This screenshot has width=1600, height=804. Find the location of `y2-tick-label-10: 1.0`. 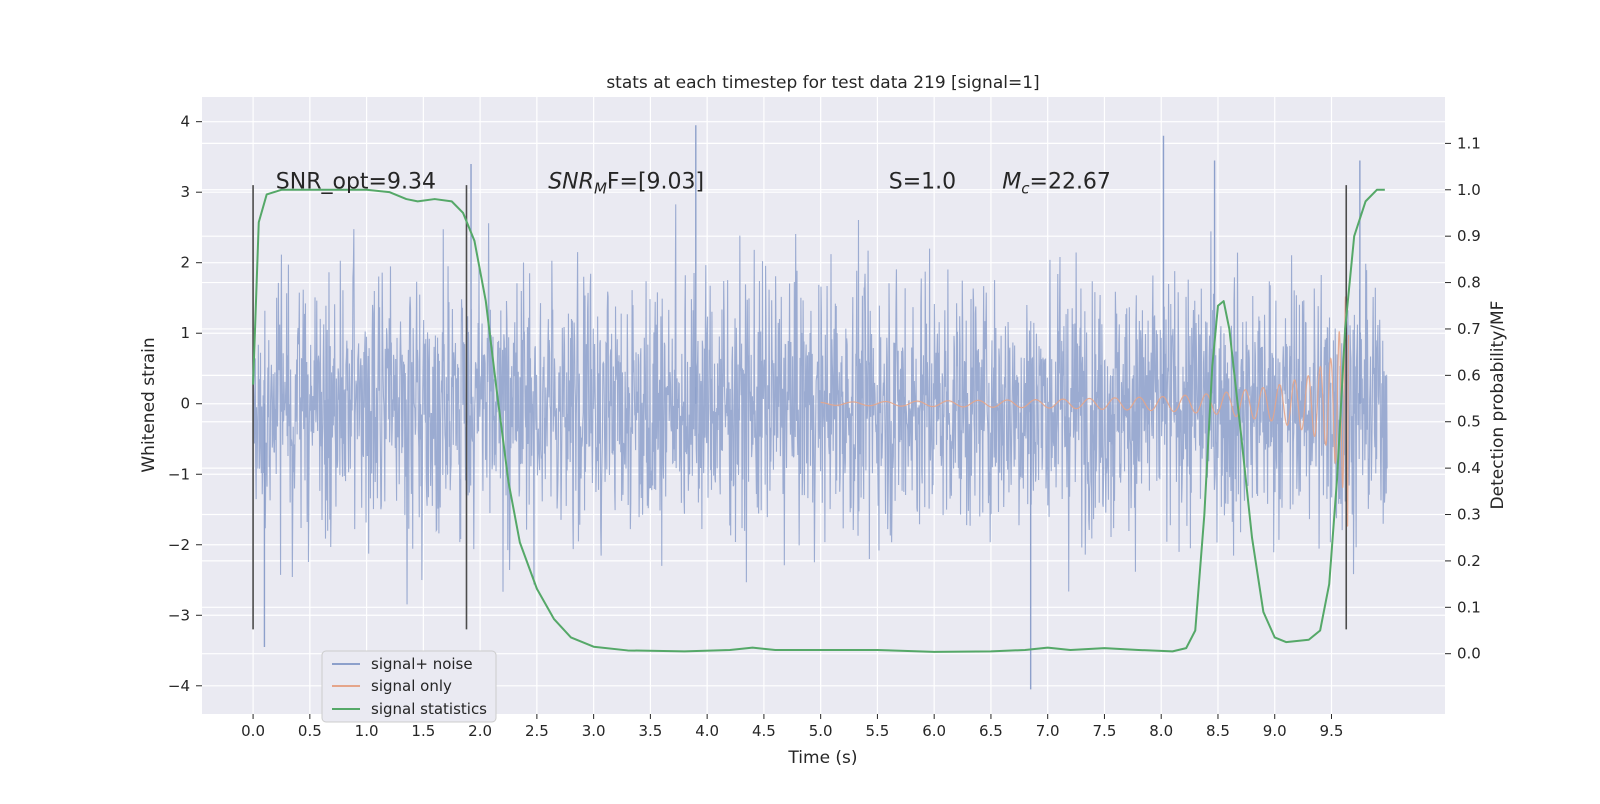

y2-tick-label-10: 1.0 is located at coordinates (1469, 190).